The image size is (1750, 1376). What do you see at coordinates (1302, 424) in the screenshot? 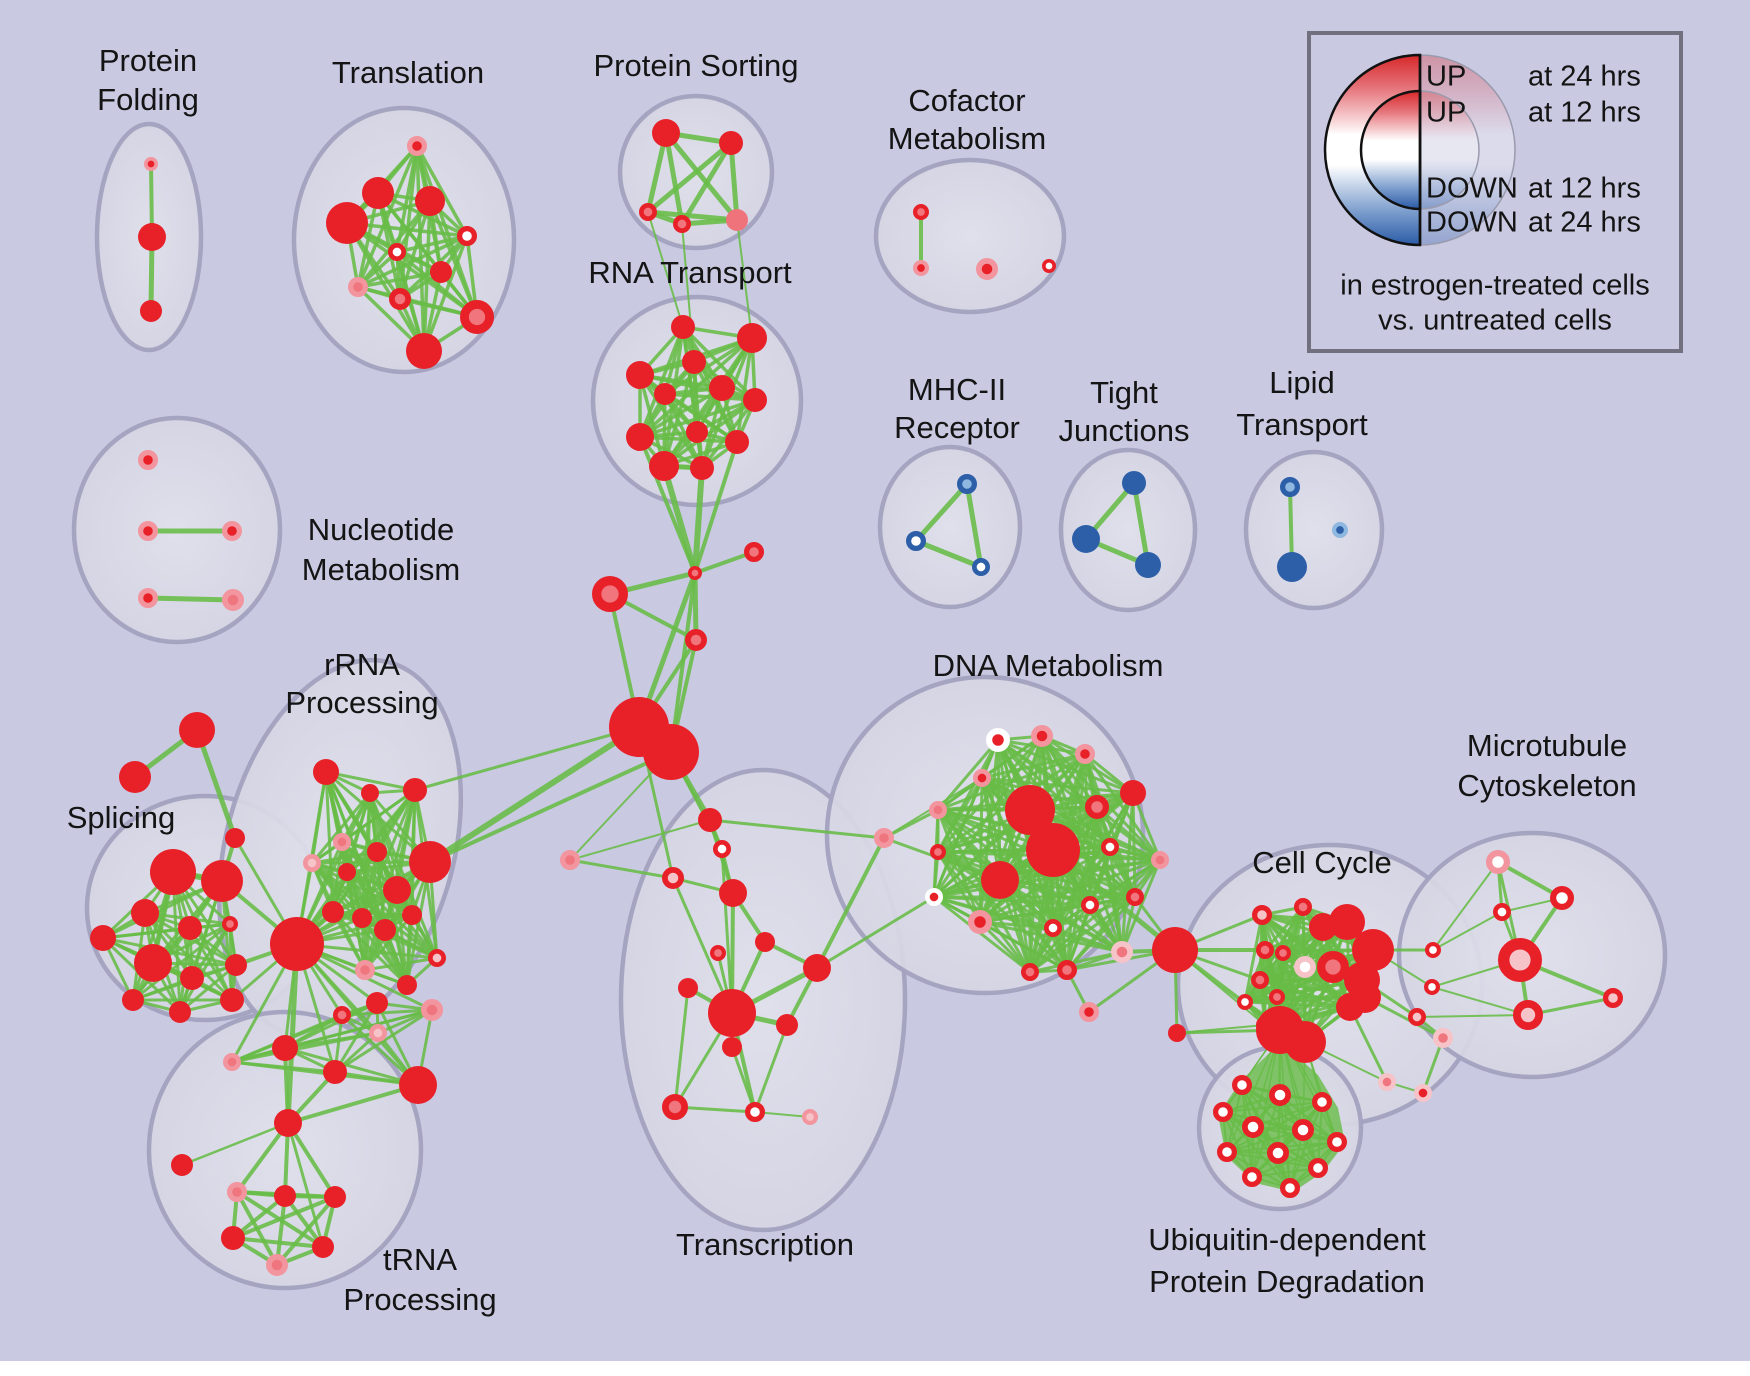
I see `cluster-label-lipid-transport: Transport` at bounding box center [1302, 424].